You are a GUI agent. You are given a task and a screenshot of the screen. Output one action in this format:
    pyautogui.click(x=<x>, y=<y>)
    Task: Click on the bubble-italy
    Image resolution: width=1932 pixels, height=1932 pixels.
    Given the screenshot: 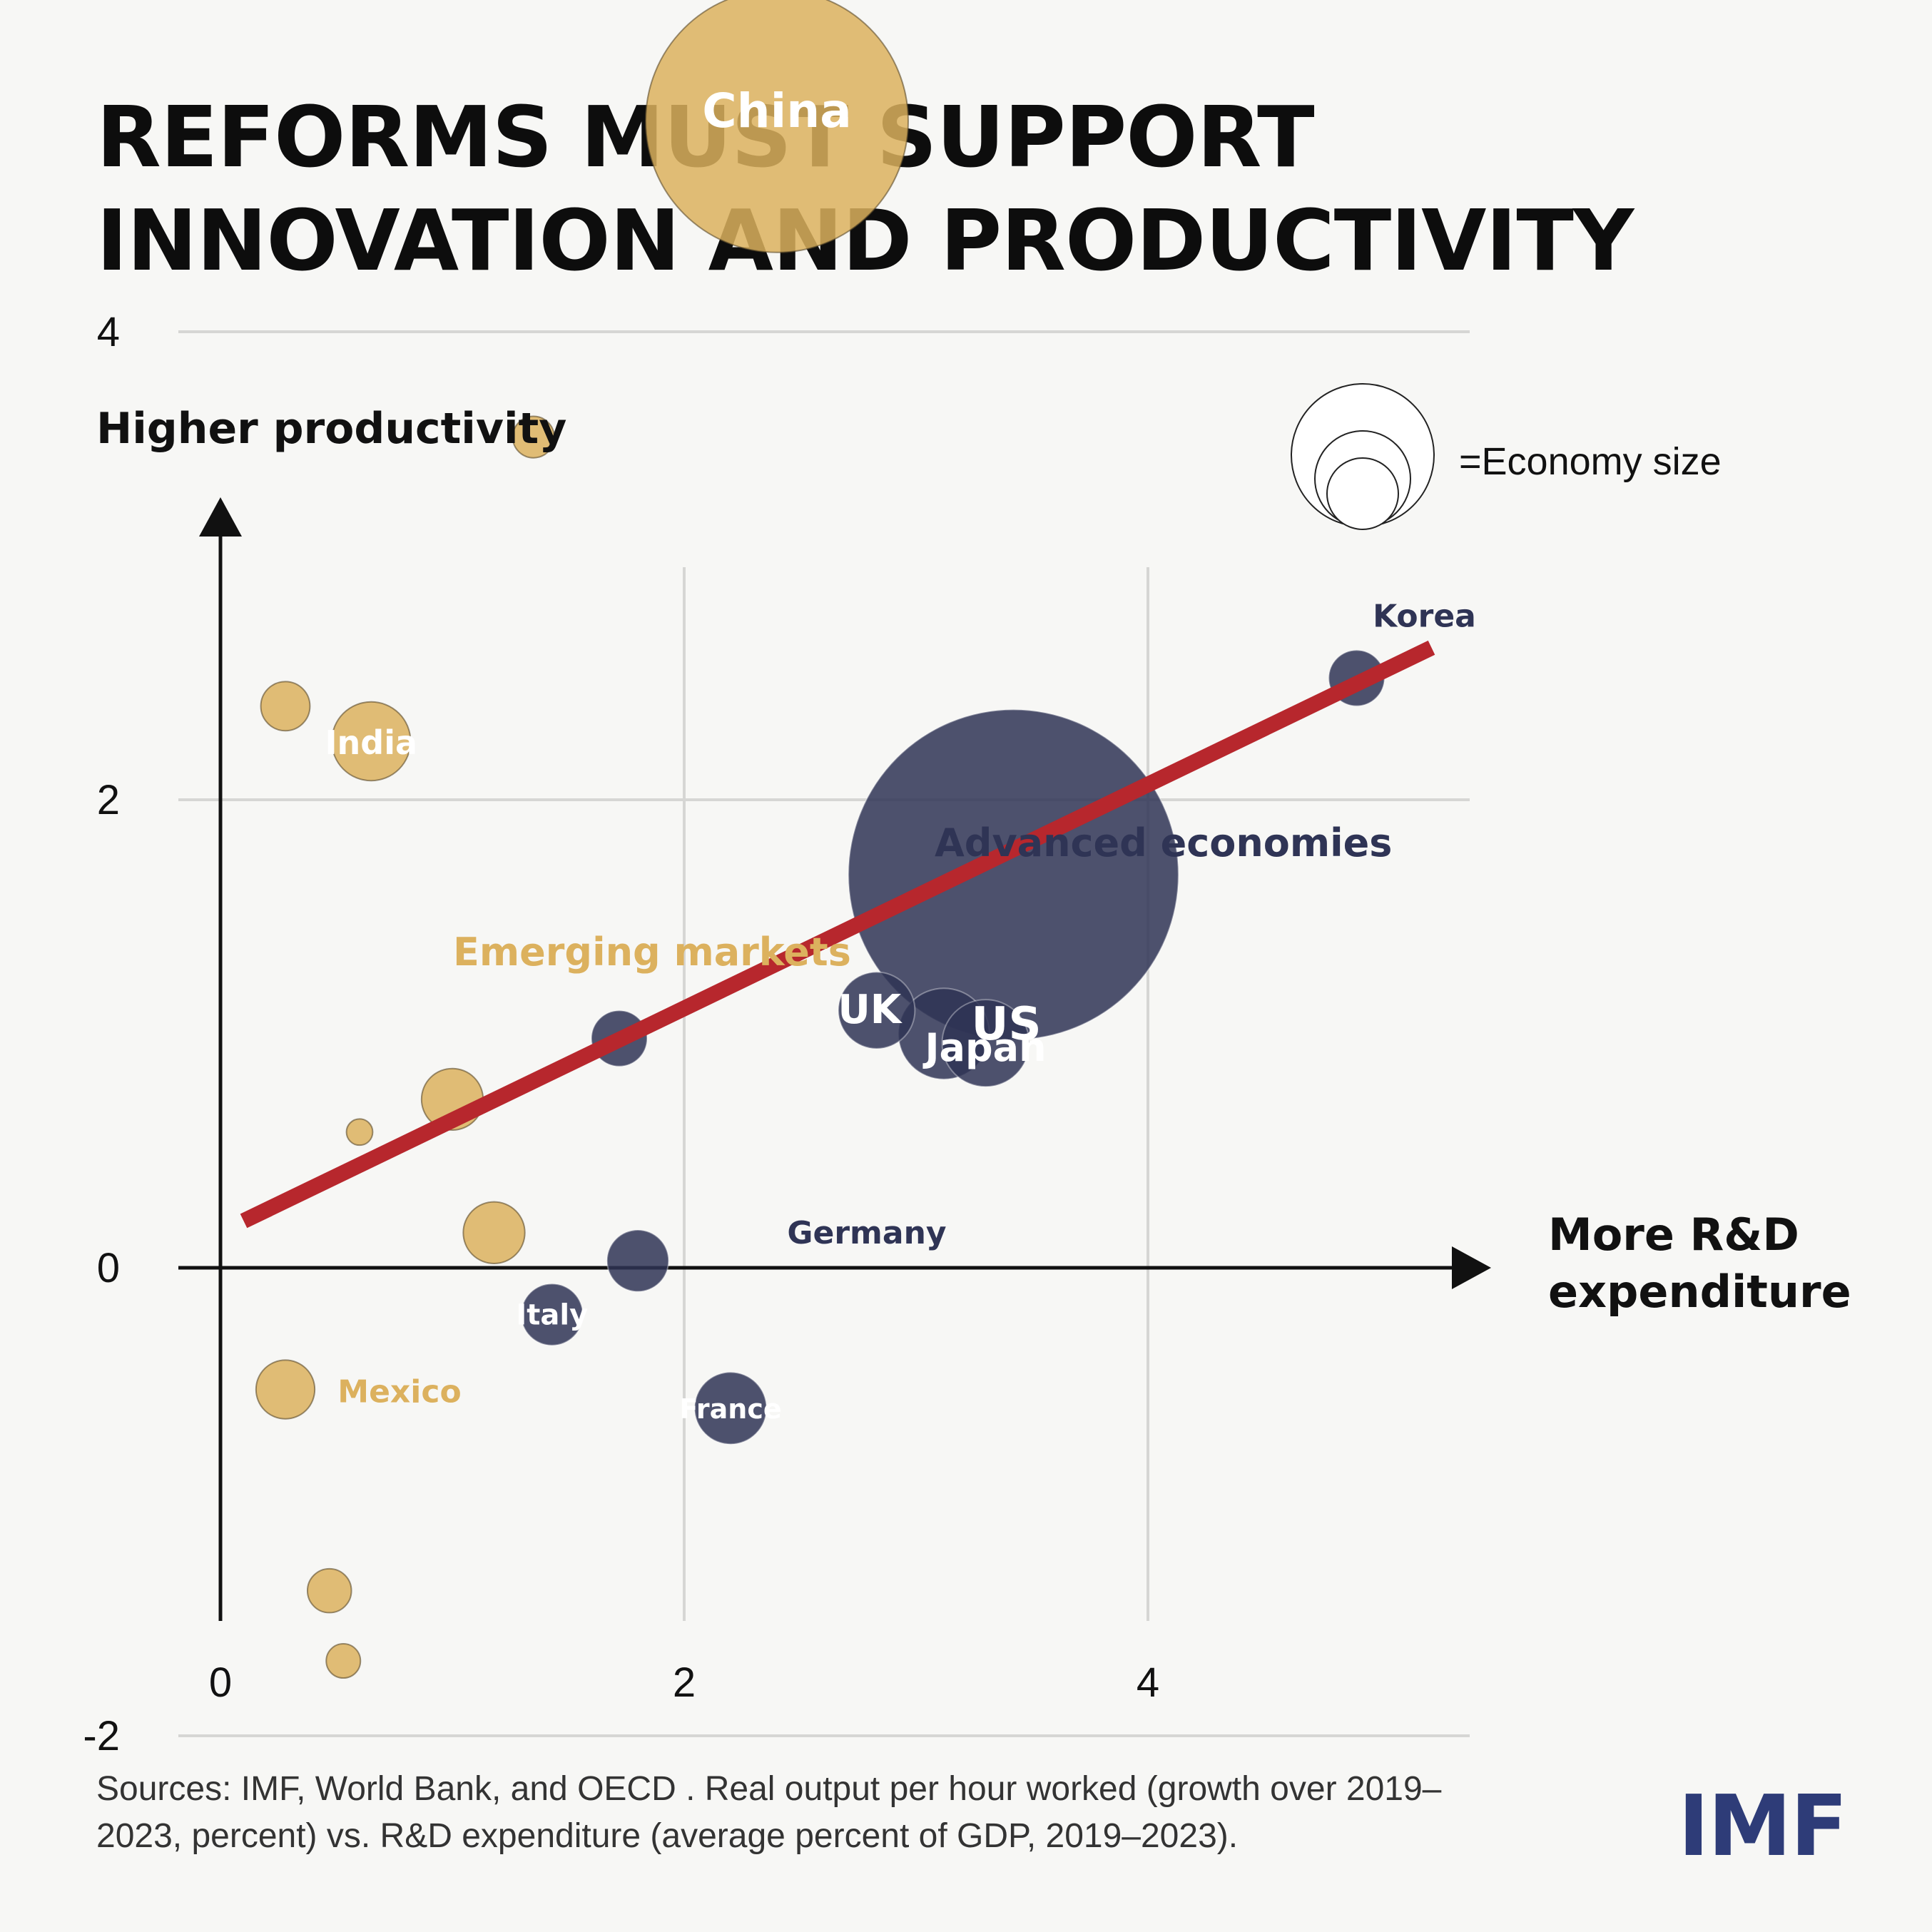 What is the action you would take?
    pyautogui.click(x=552, y=1314)
    